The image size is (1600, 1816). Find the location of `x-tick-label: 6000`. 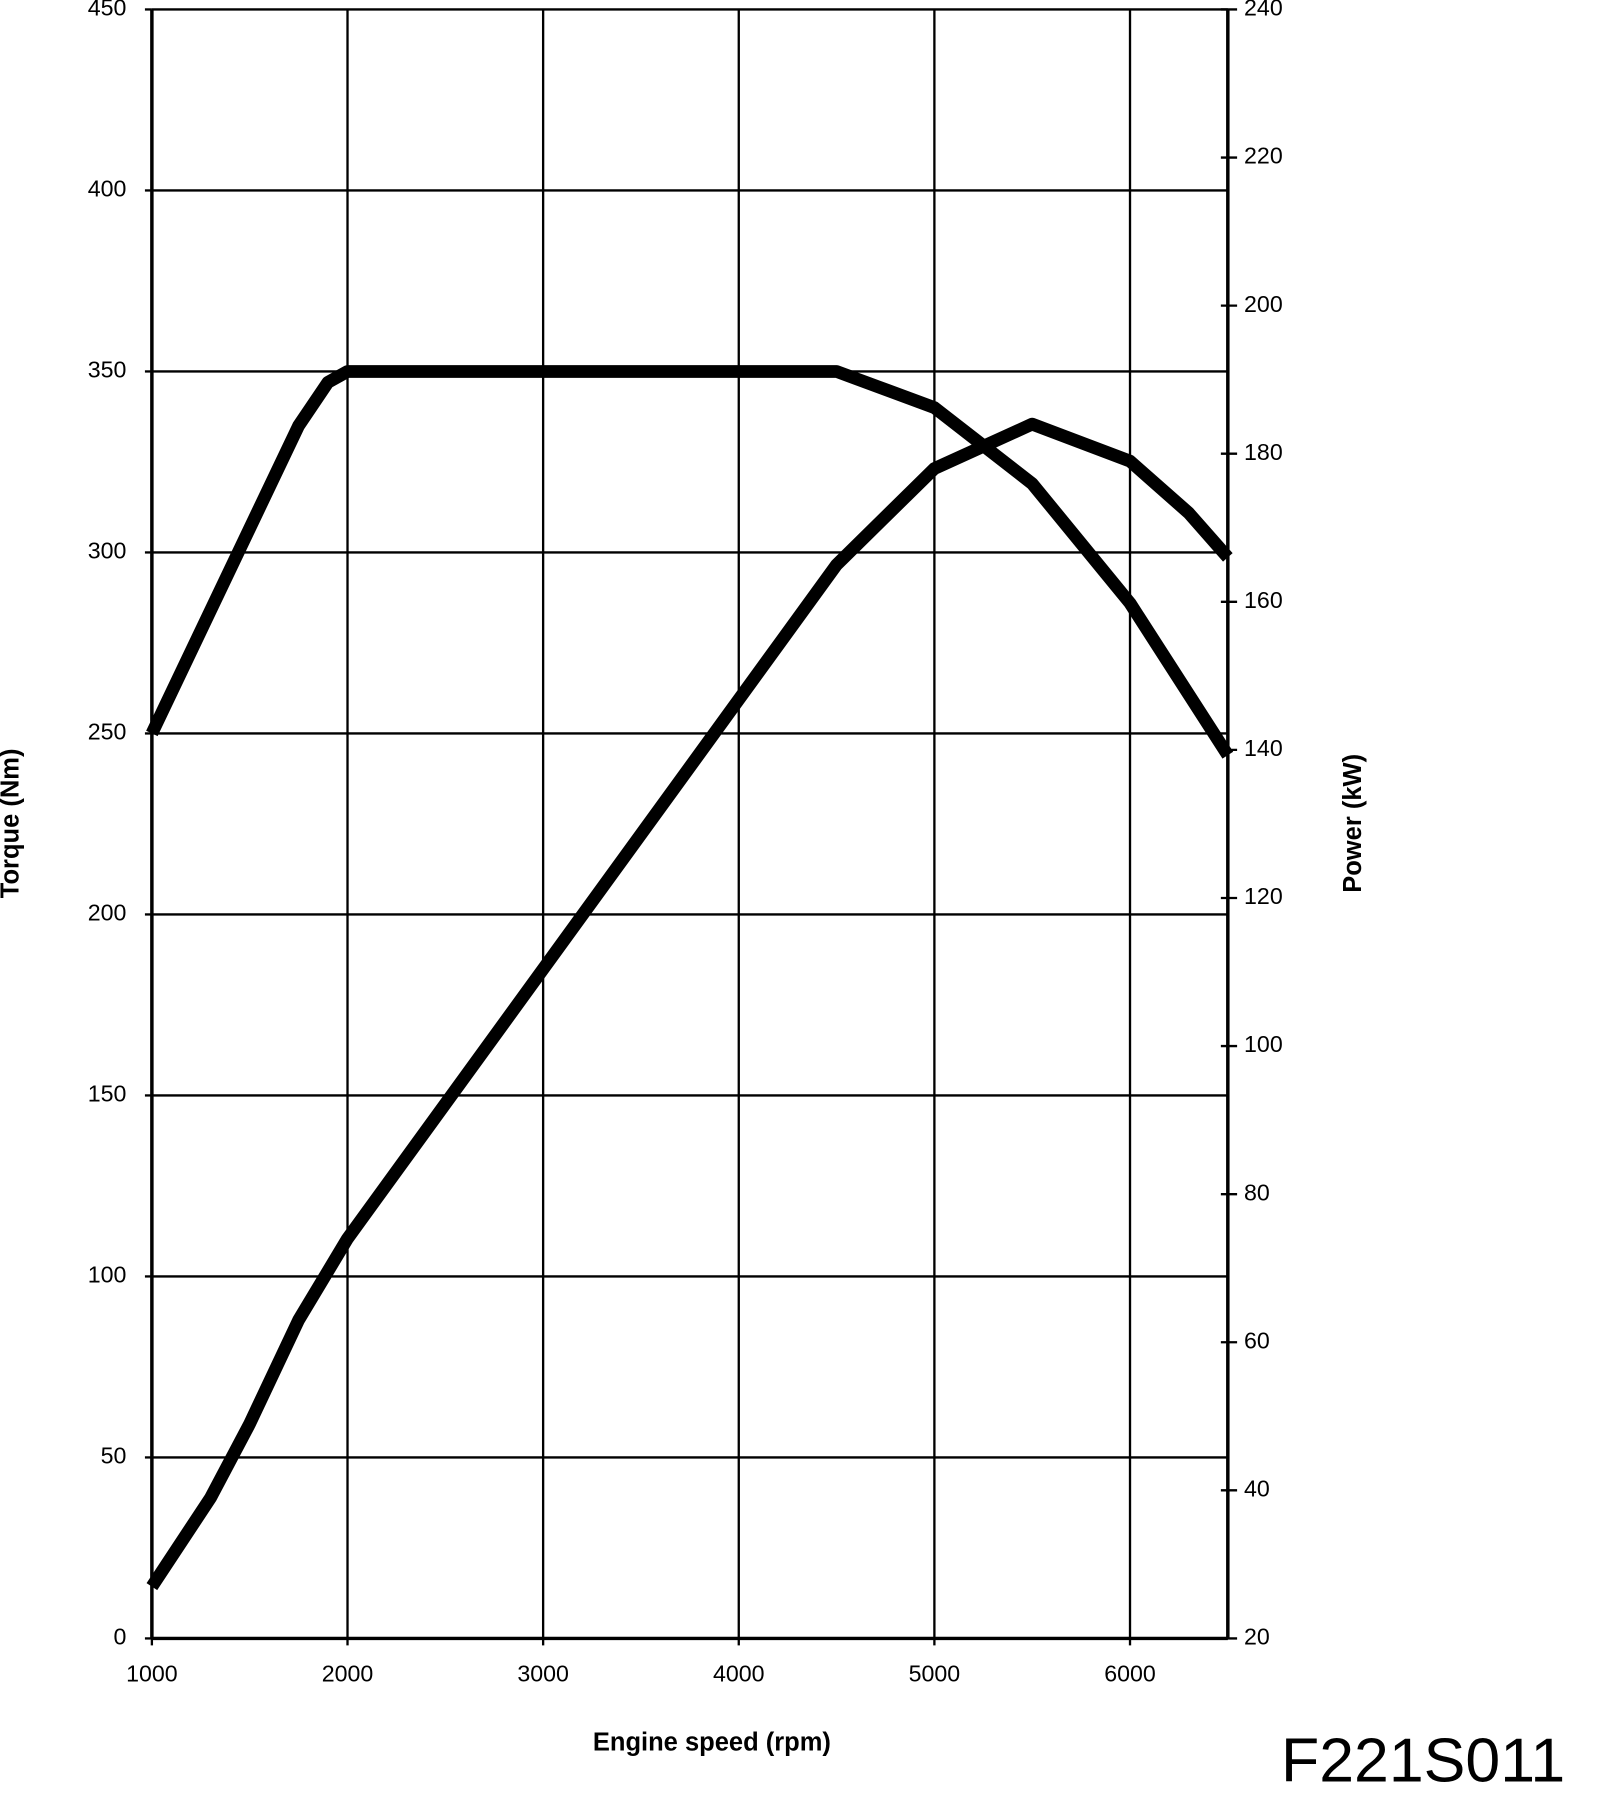

x-tick-label: 6000 is located at coordinates (1130, 1674).